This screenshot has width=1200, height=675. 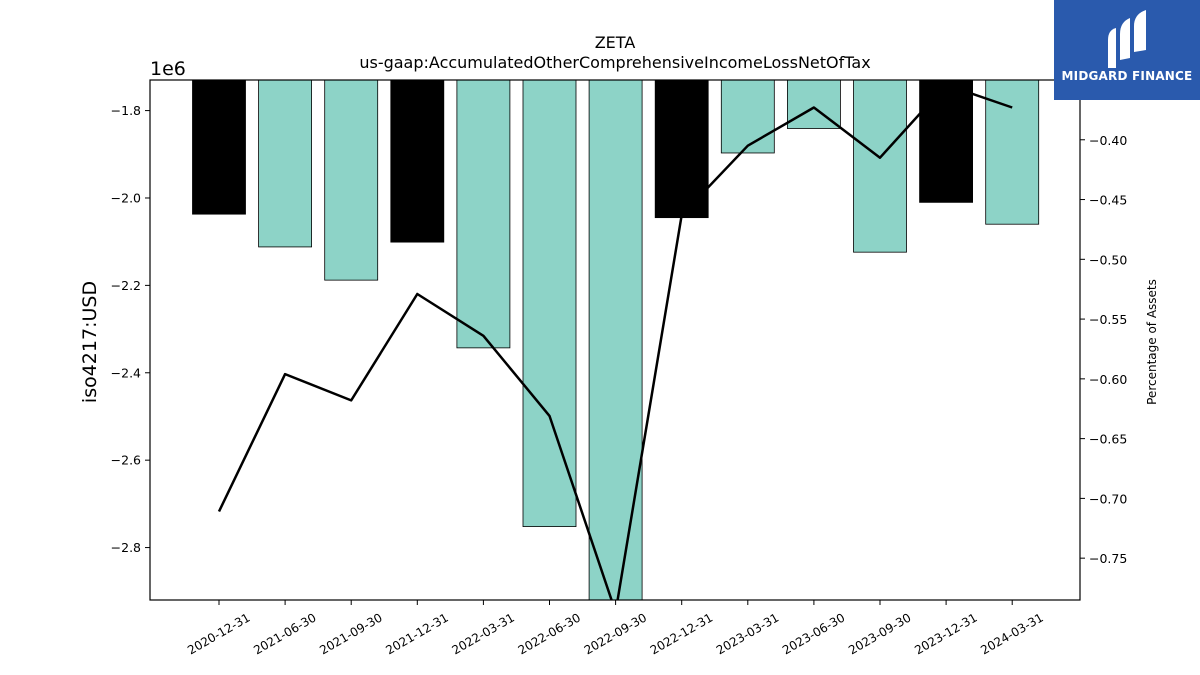 What do you see at coordinates (1108, 379) in the screenshot?
I see `y2-tick-label: −0.60` at bounding box center [1108, 379].